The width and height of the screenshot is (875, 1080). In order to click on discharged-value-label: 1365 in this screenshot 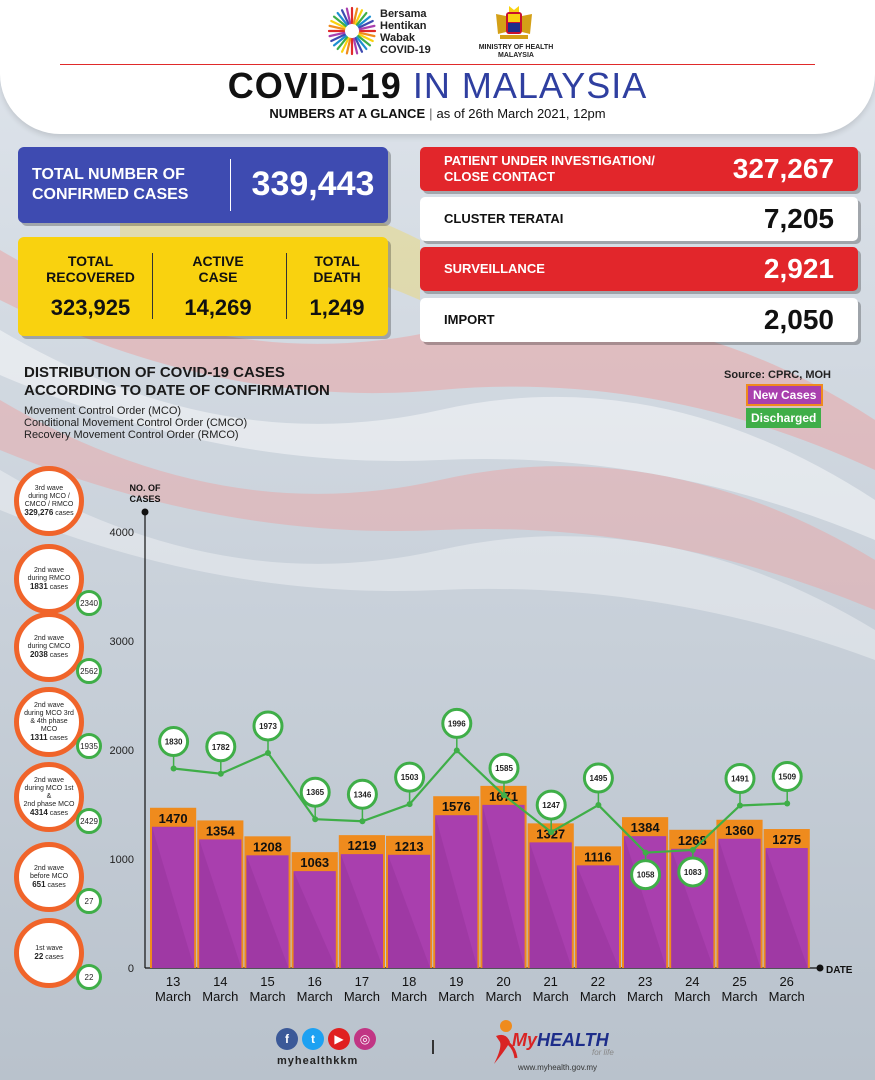, I will do `click(315, 792)`.